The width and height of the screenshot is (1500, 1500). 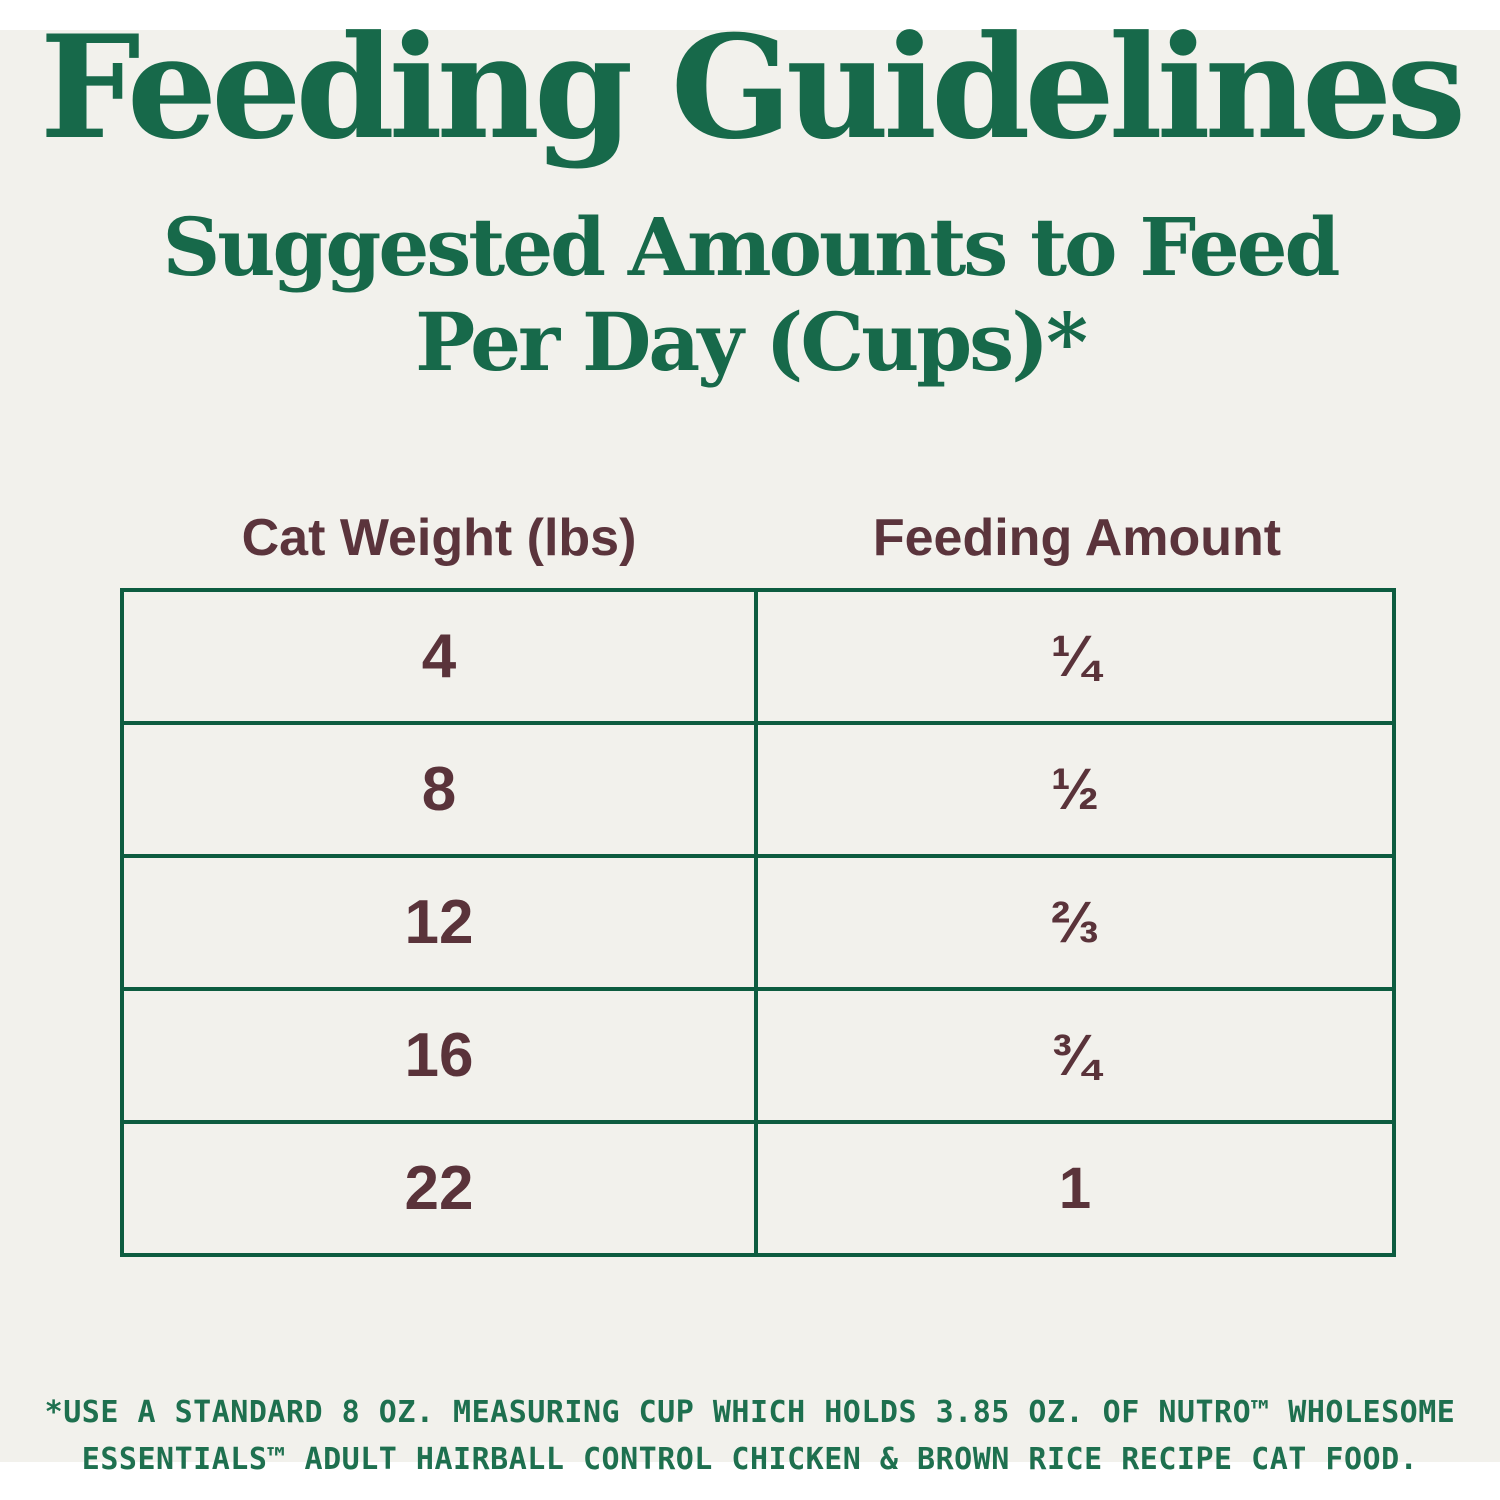 I want to click on subtitle-line-2: Per Day (Cups)*, so click(x=751, y=342).